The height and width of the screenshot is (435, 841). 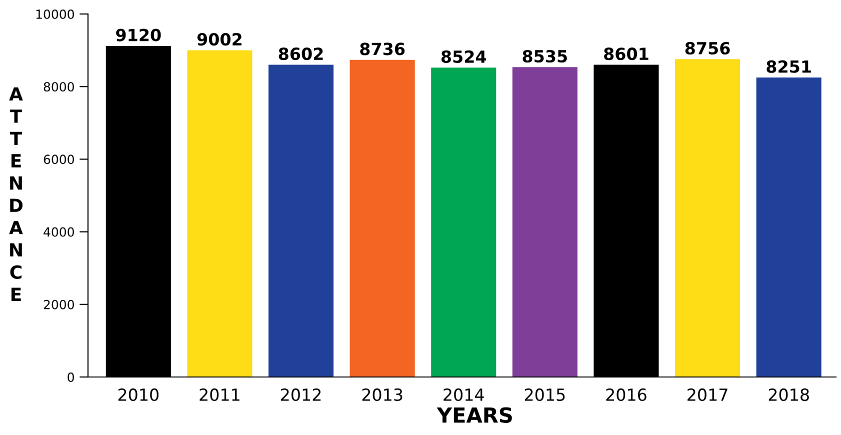 I want to click on y-tick-label: 6000, so click(x=59, y=159).